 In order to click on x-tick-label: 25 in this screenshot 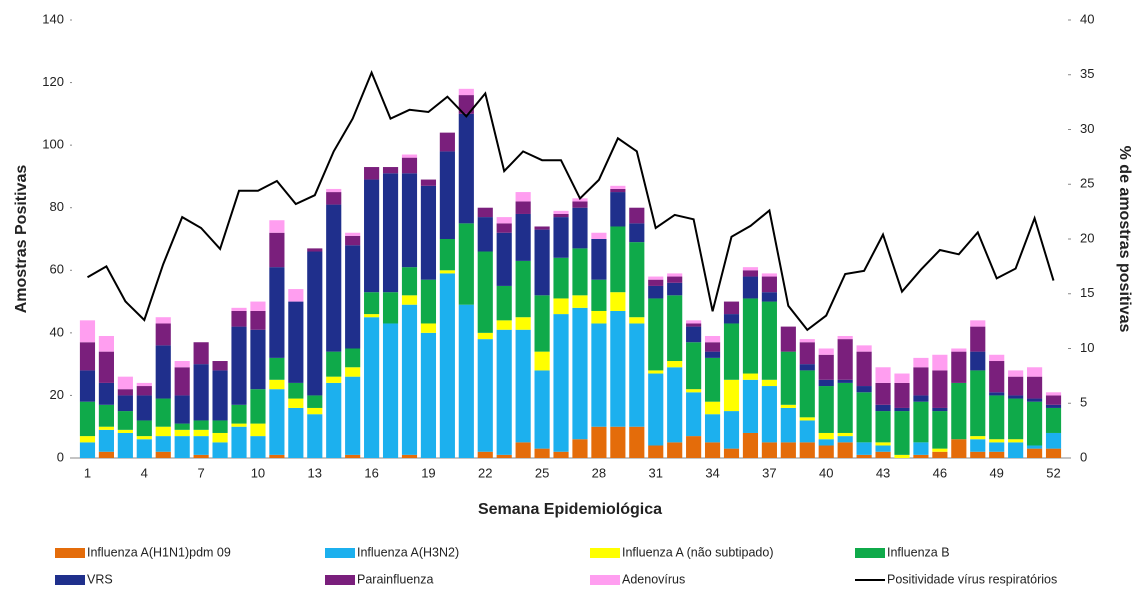, I will do `click(542, 472)`.